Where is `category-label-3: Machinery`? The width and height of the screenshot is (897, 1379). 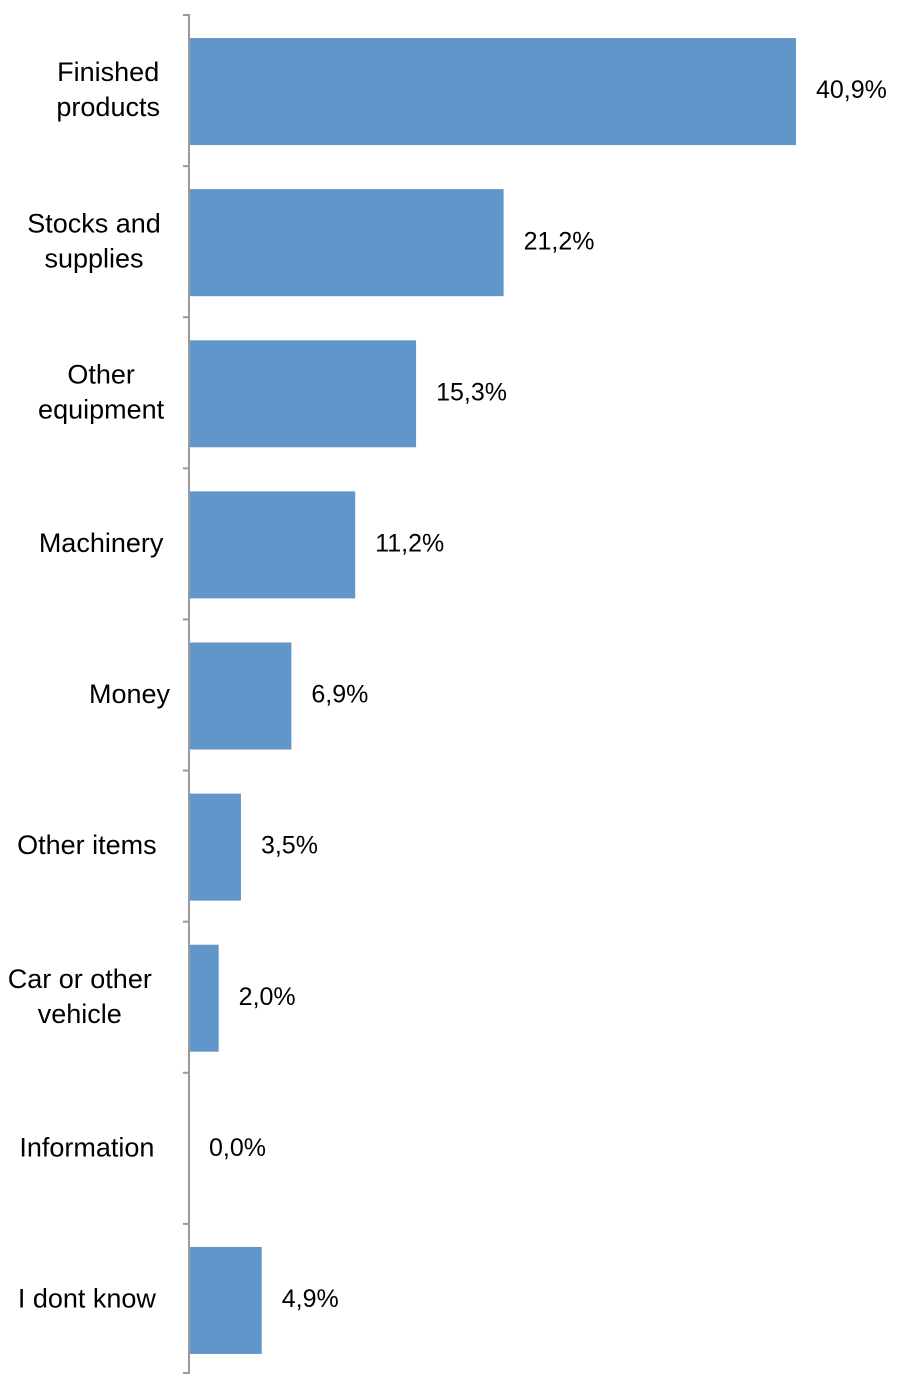 category-label-3: Machinery is located at coordinates (101, 543).